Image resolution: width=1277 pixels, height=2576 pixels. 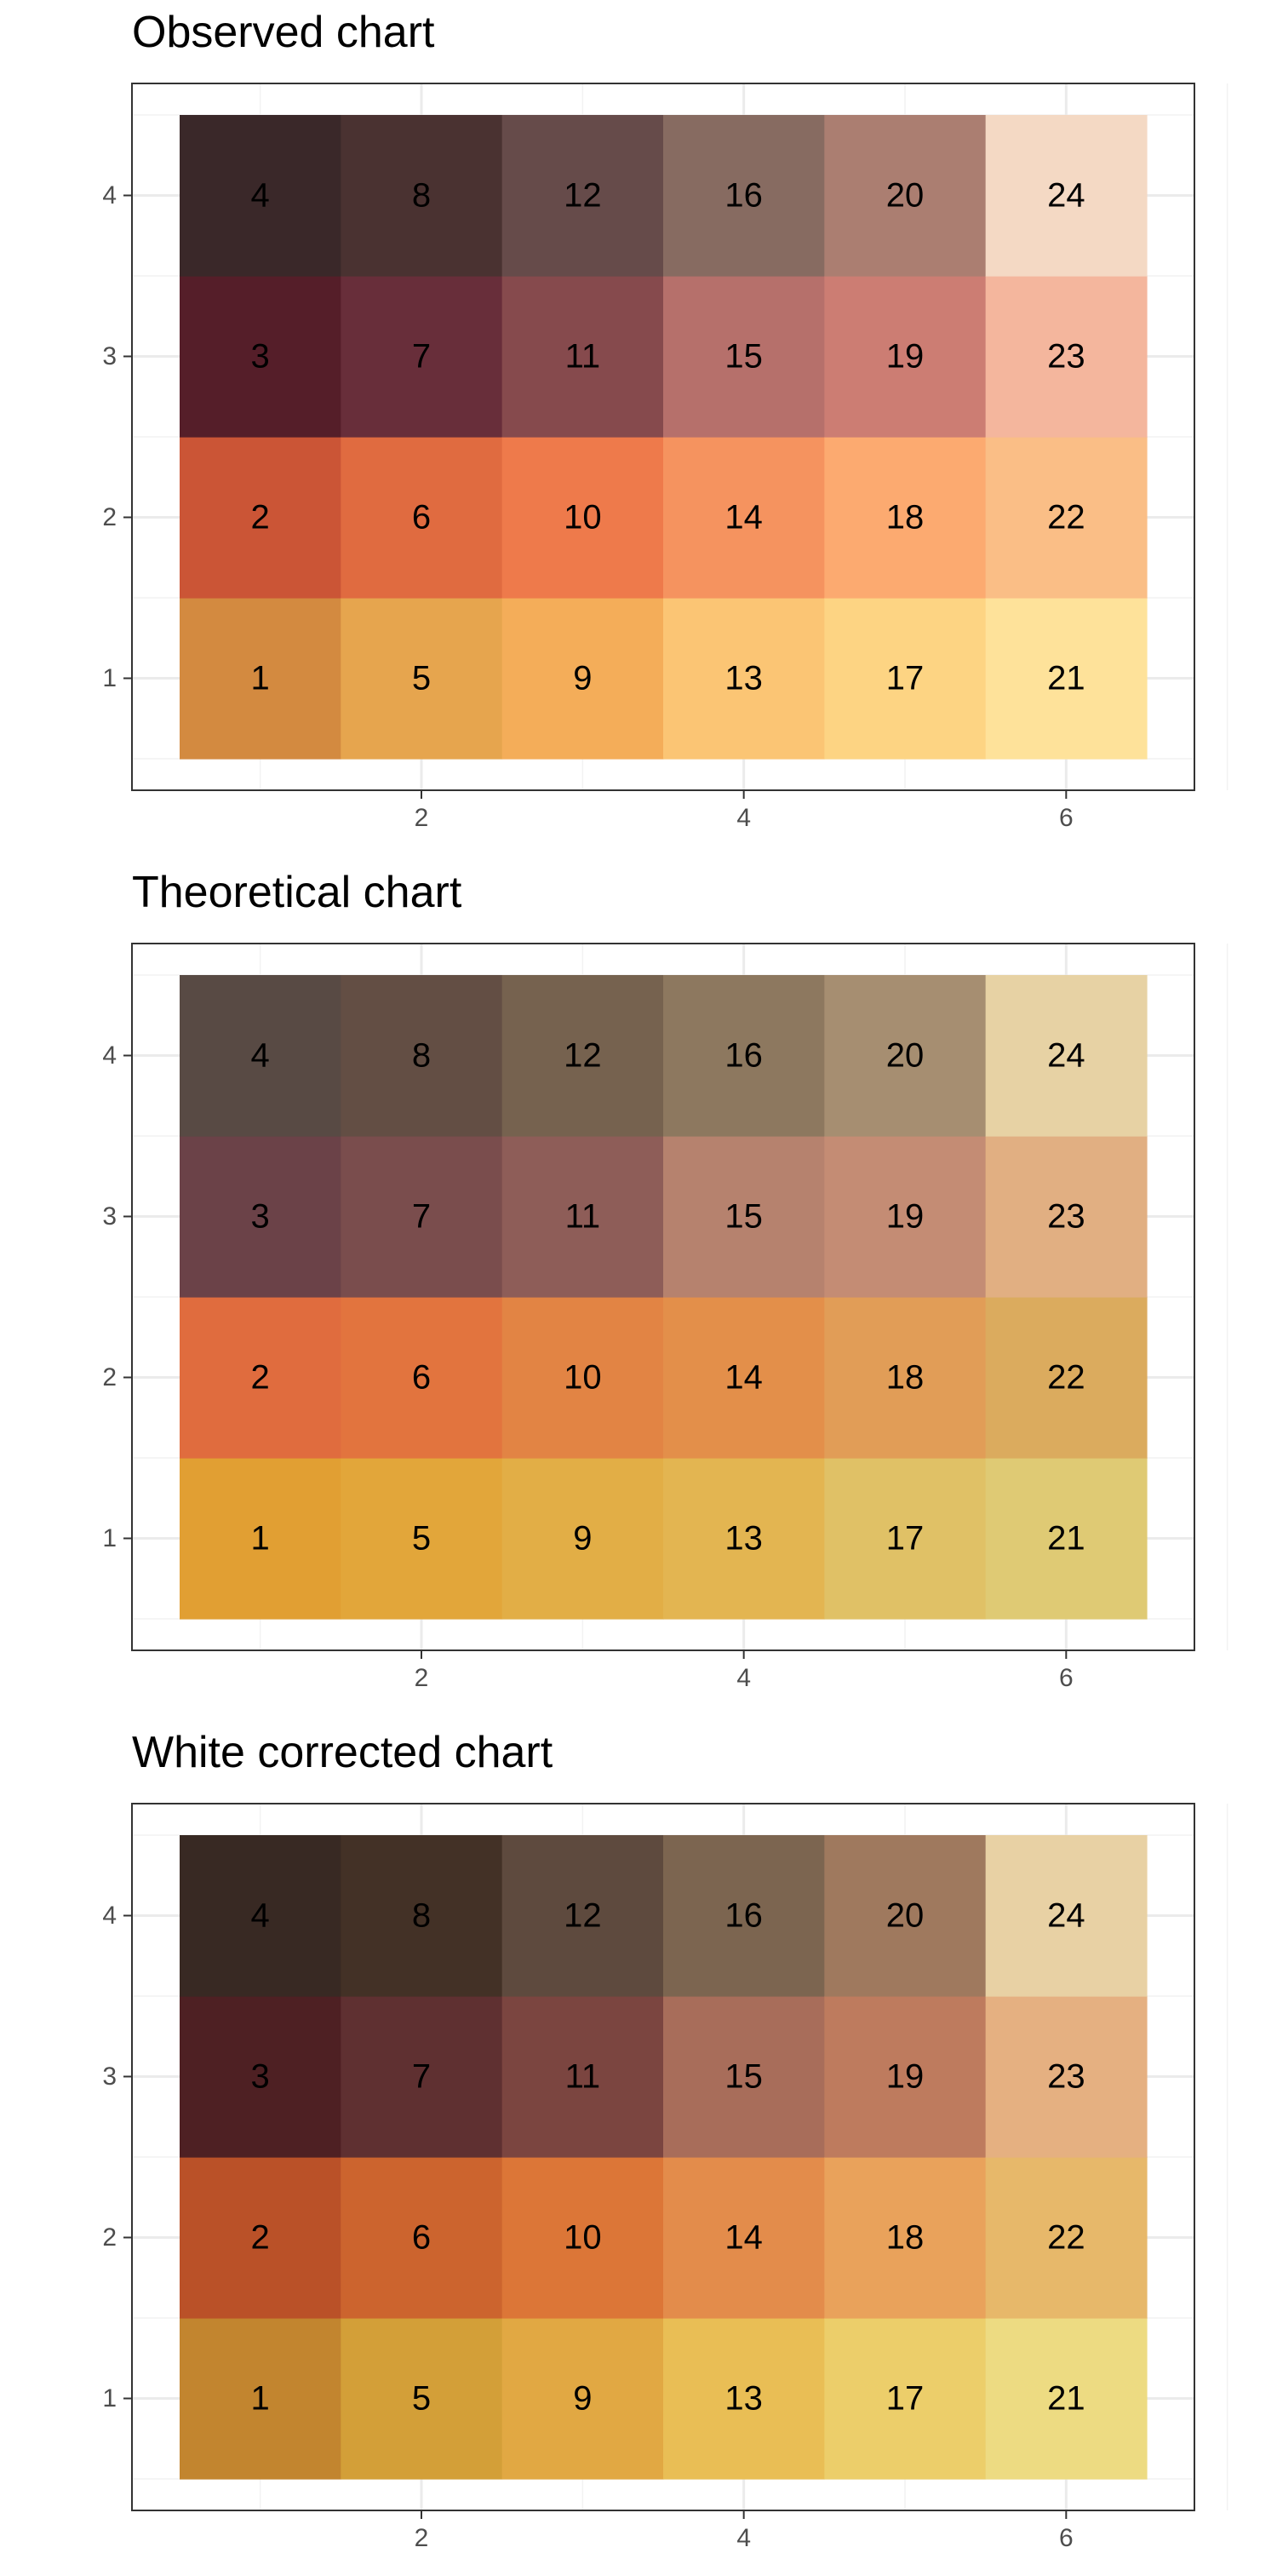 I want to click on chart-title: Theoretical chart, so click(x=297, y=892).